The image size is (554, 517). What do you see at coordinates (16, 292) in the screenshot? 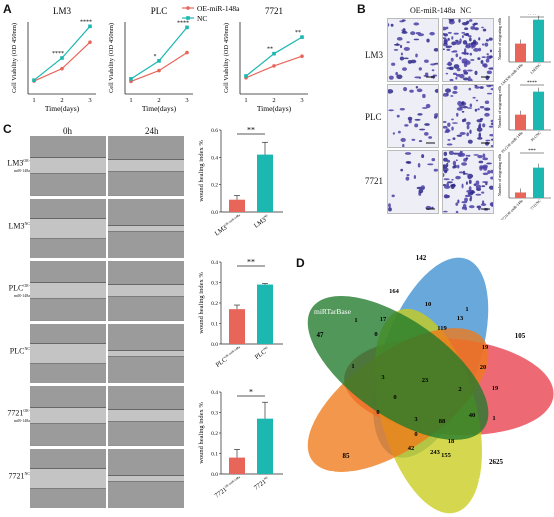
I see `wound-row-label: PLCOE-miR-148a` at bounding box center [16, 292].